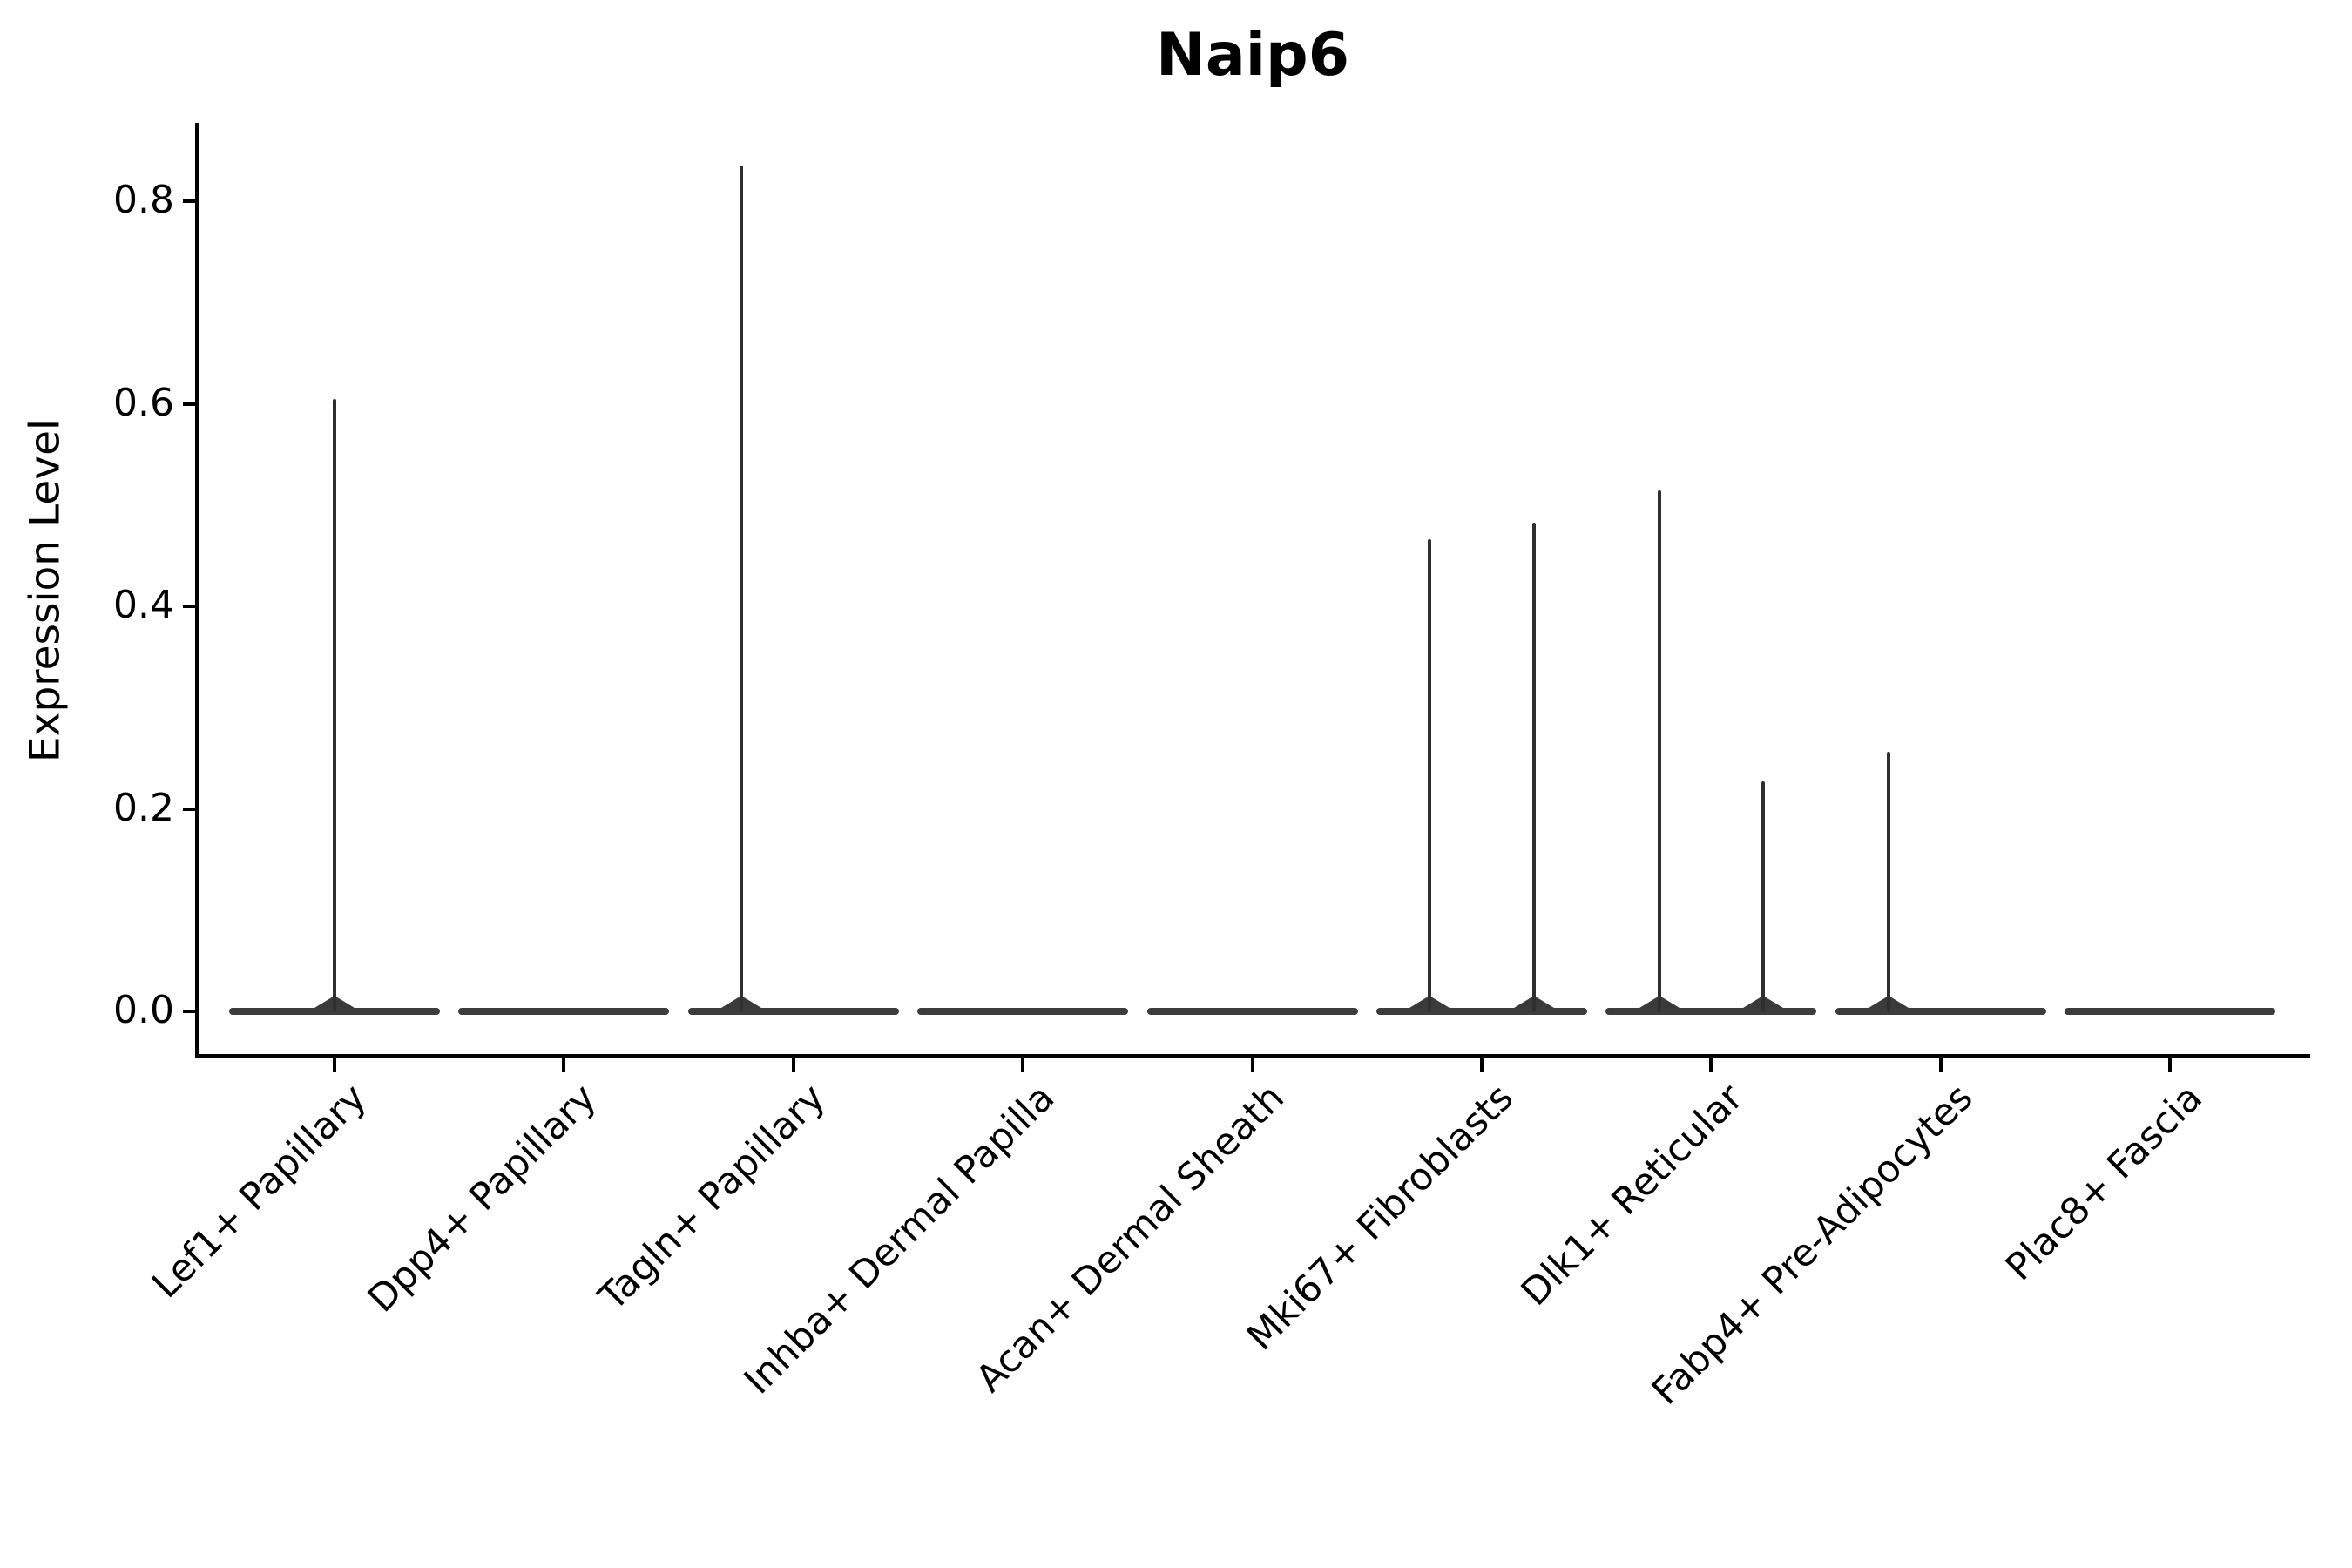 This screenshot has height=1568, width=2352. Describe the element at coordinates (260, 1192) in the screenshot. I see `x-tick-label: Lef1+ Papillary` at that location.